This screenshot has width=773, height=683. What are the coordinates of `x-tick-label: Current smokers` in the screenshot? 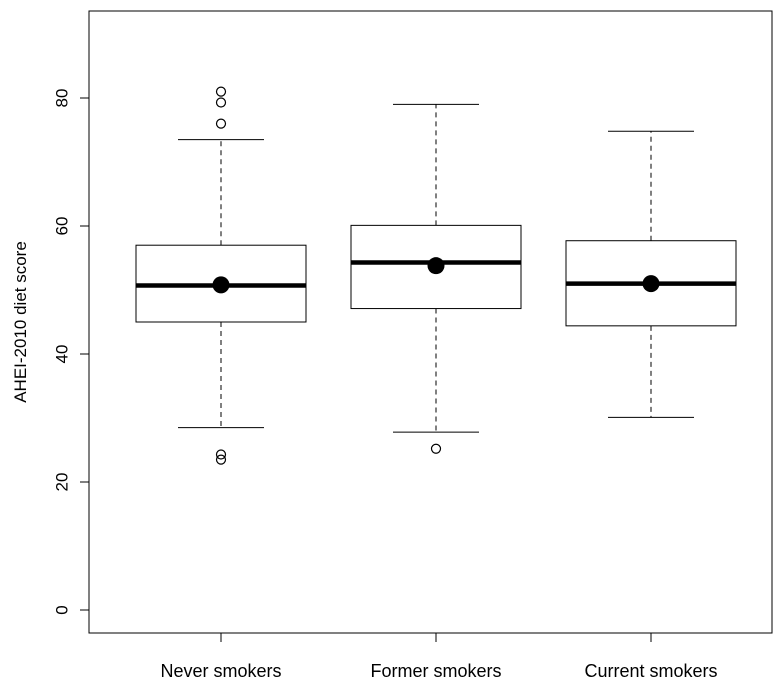 It's located at (650, 671).